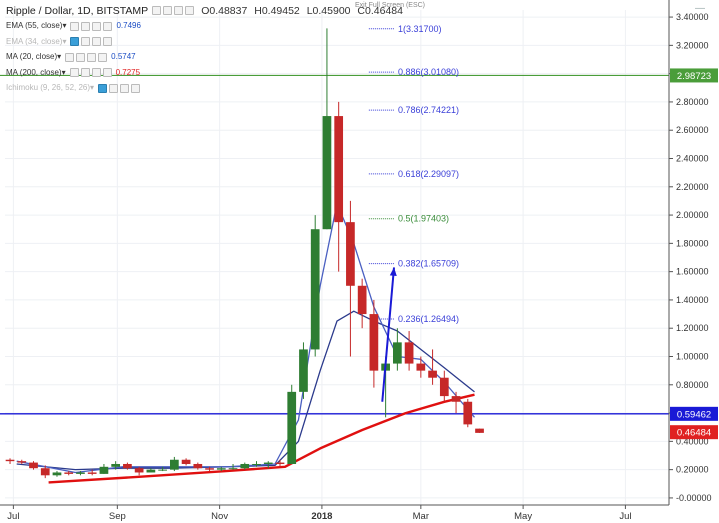 The height and width of the screenshot is (523, 719). I want to click on fib-level-label: 0.786(2.74221), so click(428, 110).